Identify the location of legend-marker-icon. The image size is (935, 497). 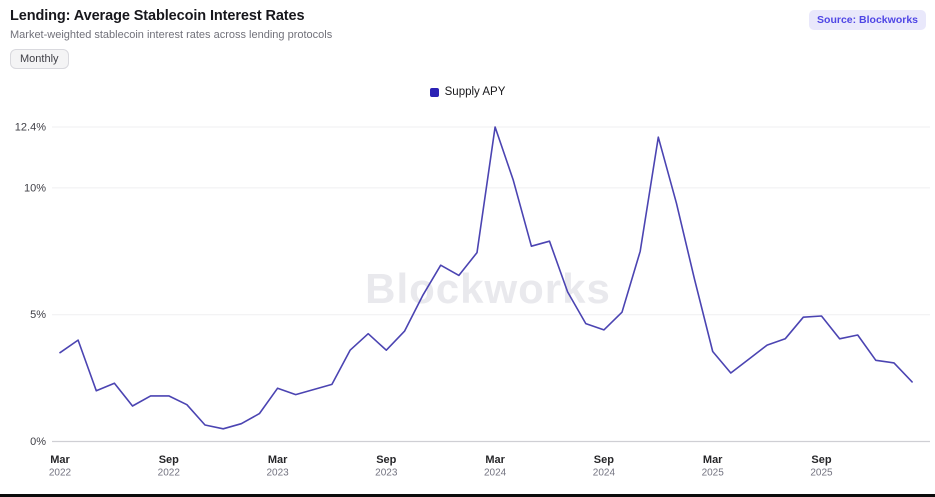
(434, 92).